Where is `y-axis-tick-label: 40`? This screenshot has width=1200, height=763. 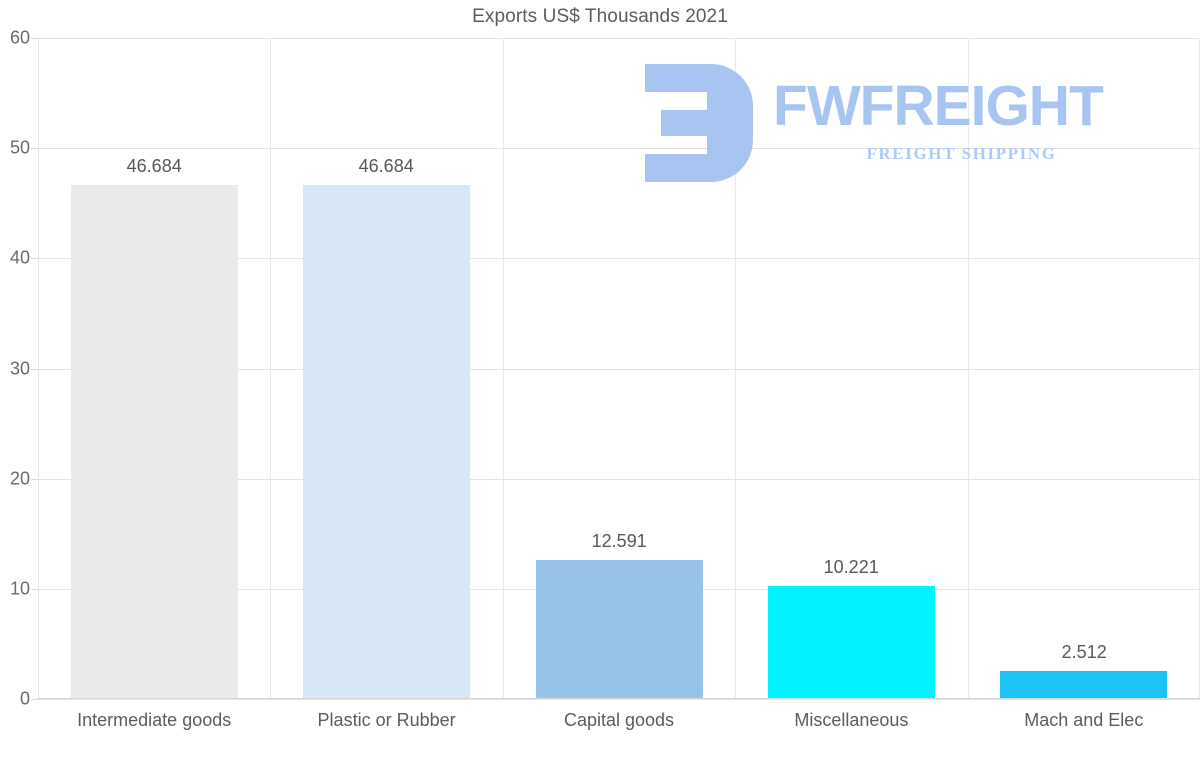
y-axis-tick-label: 40 is located at coordinates (19, 257).